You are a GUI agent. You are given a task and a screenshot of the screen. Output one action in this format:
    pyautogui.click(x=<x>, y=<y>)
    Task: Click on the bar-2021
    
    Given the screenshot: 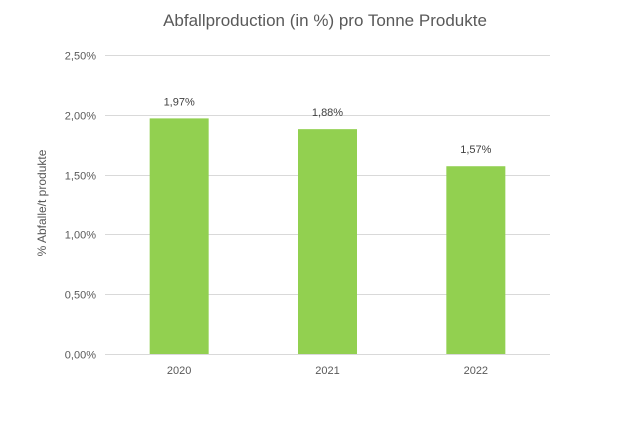 What is the action you would take?
    pyautogui.click(x=327, y=241)
    